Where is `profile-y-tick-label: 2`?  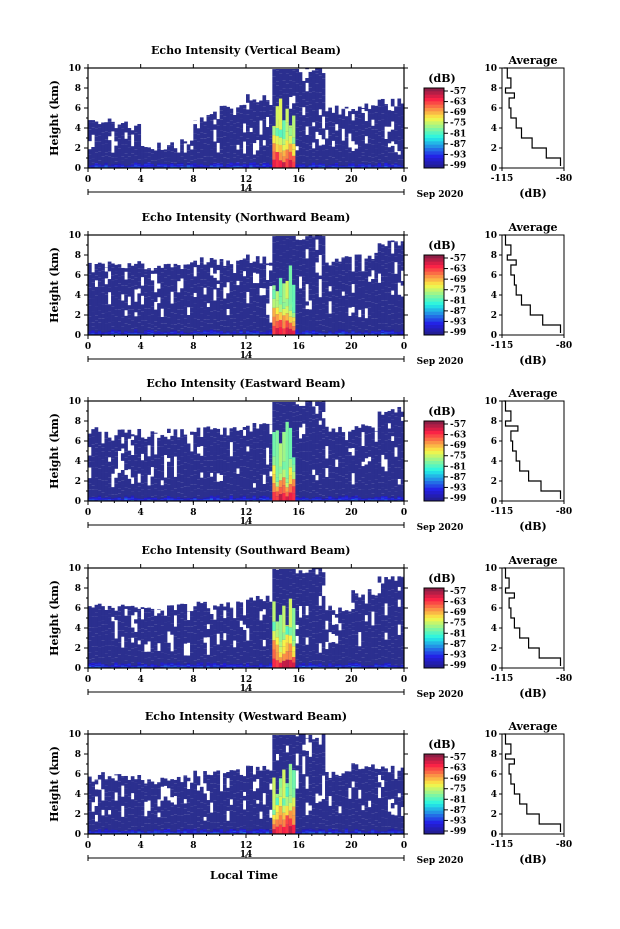 profile-y-tick-label: 2 is located at coordinates (494, 149).